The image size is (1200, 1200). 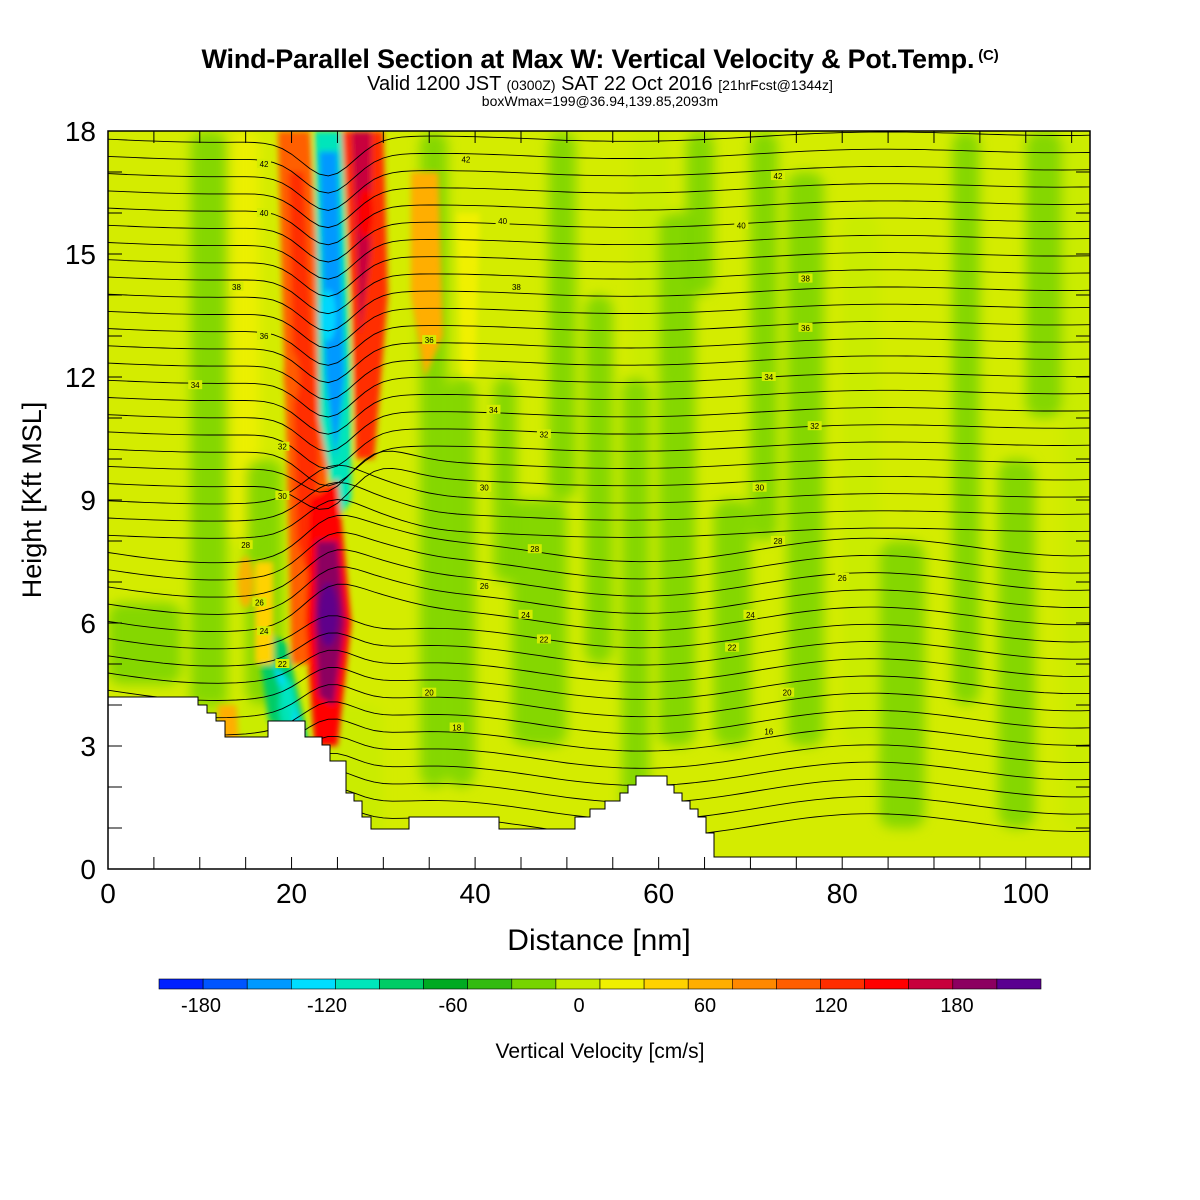 What do you see at coordinates (291, 893) in the screenshot?
I see `x-tick-label: 20` at bounding box center [291, 893].